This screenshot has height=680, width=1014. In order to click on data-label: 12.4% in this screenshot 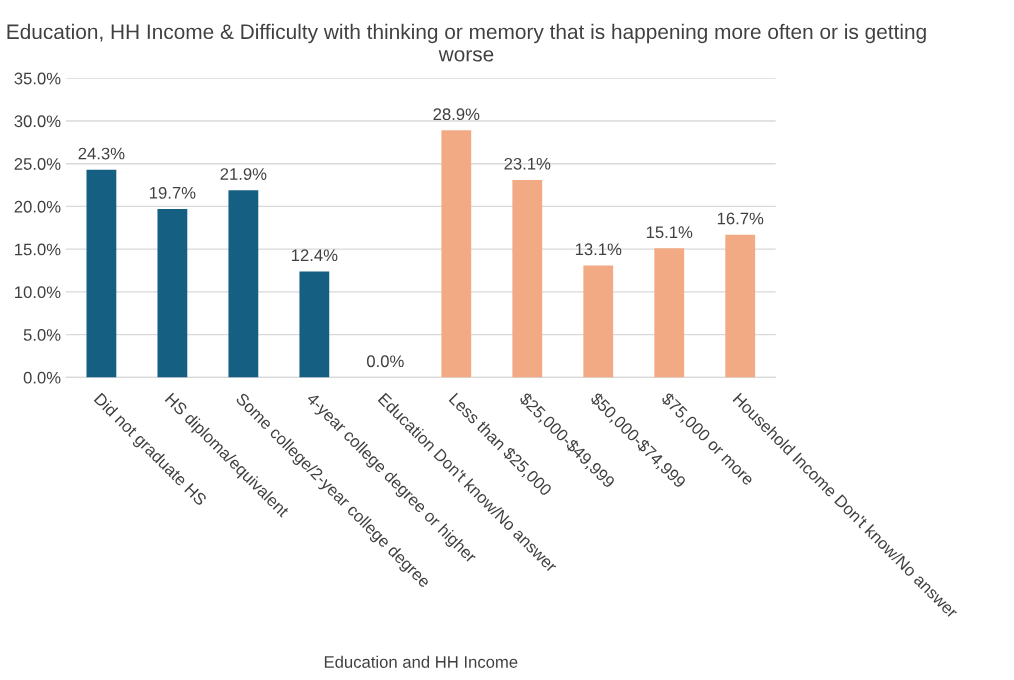, I will do `click(314, 255)`.